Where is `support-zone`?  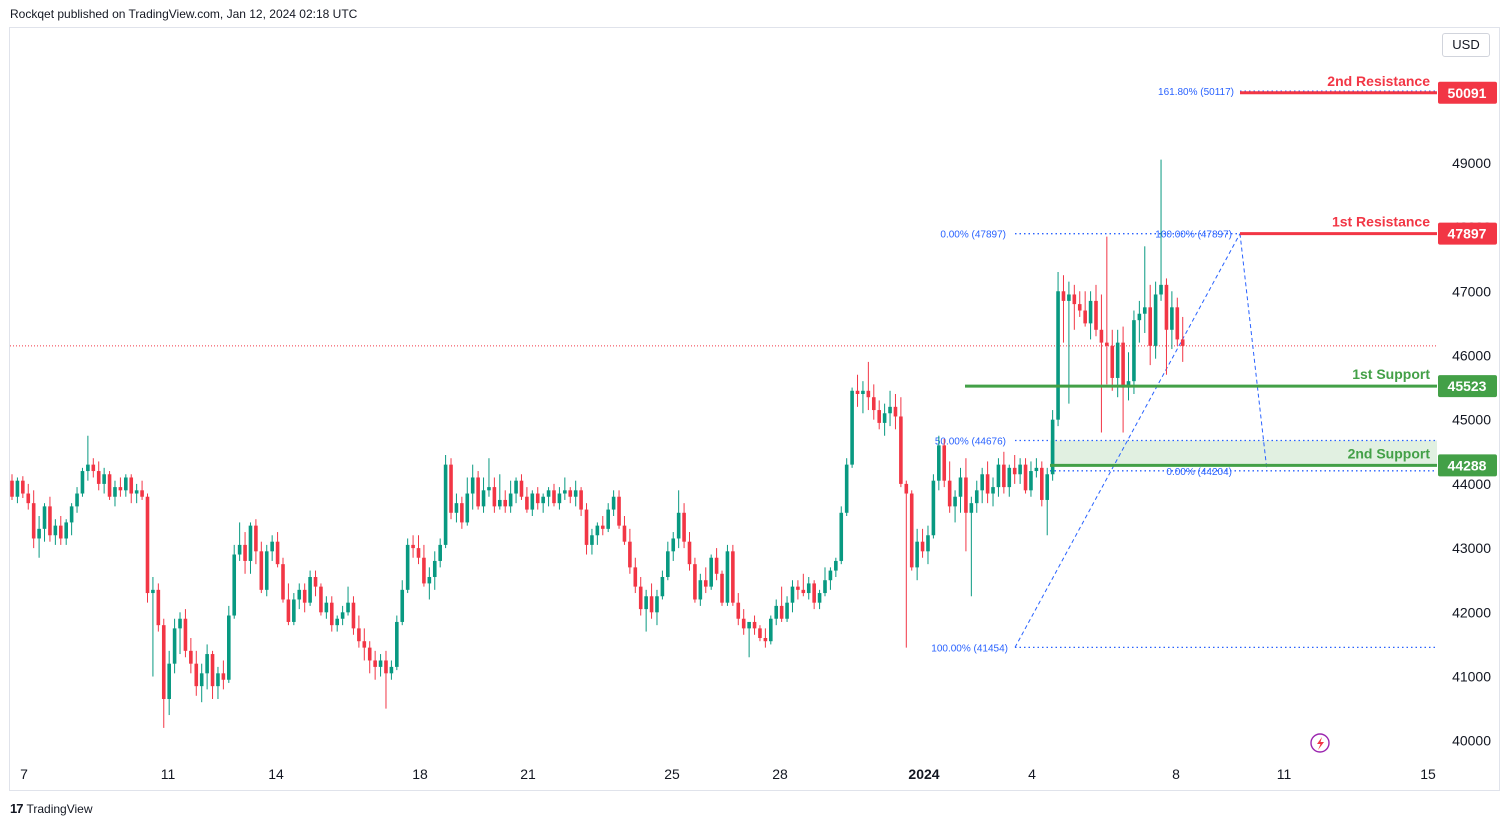
support-zone is located at coordinates (1243, 453).